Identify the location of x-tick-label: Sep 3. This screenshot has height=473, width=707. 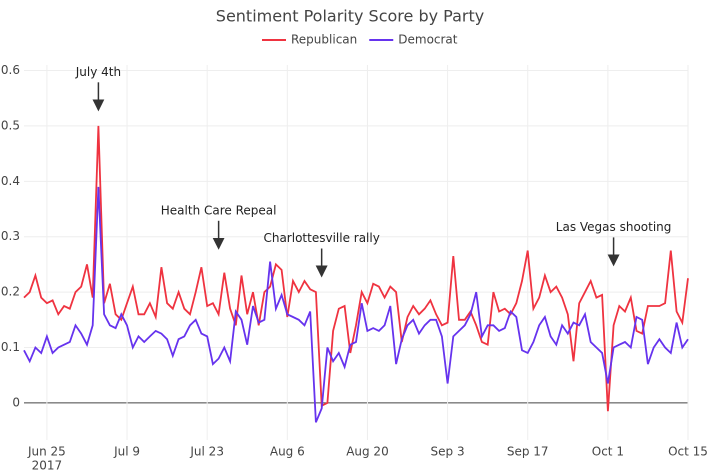
(448, 452).